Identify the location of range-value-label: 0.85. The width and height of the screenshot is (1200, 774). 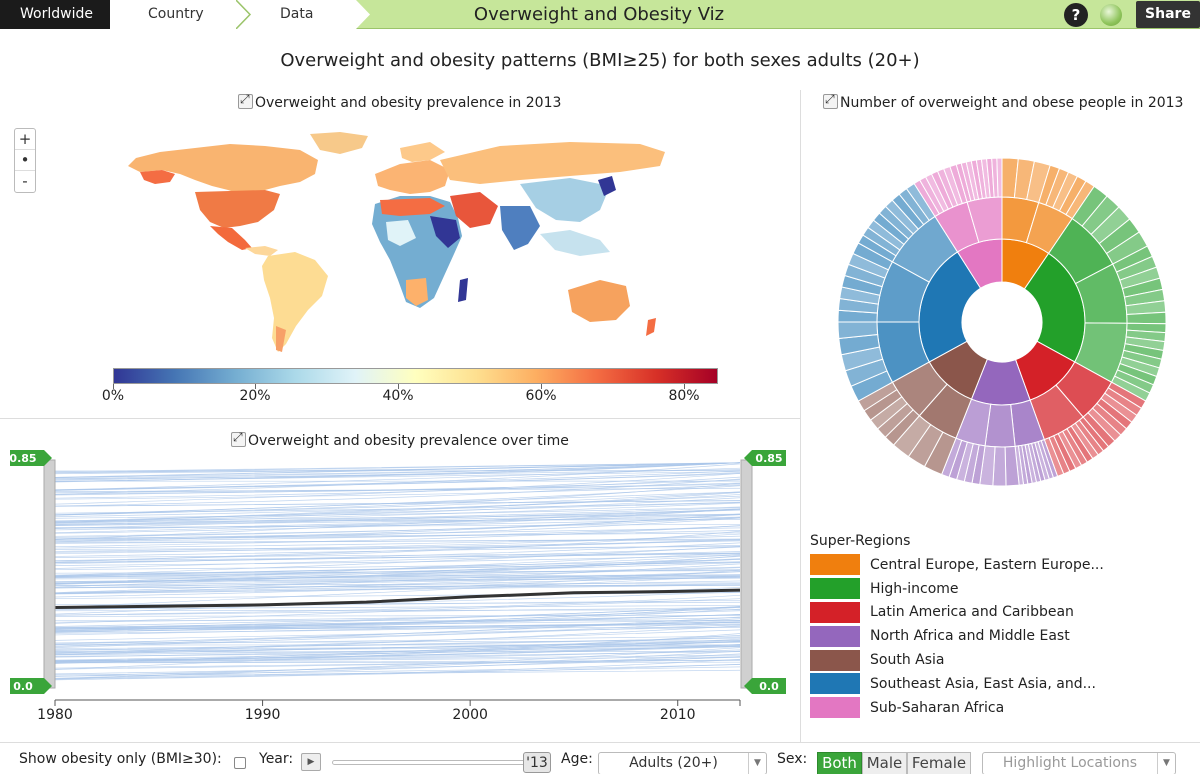
(22, 458).